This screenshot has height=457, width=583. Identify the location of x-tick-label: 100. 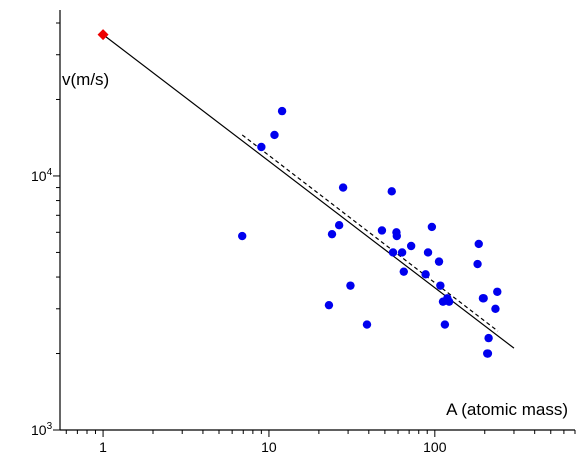
(435, 447).